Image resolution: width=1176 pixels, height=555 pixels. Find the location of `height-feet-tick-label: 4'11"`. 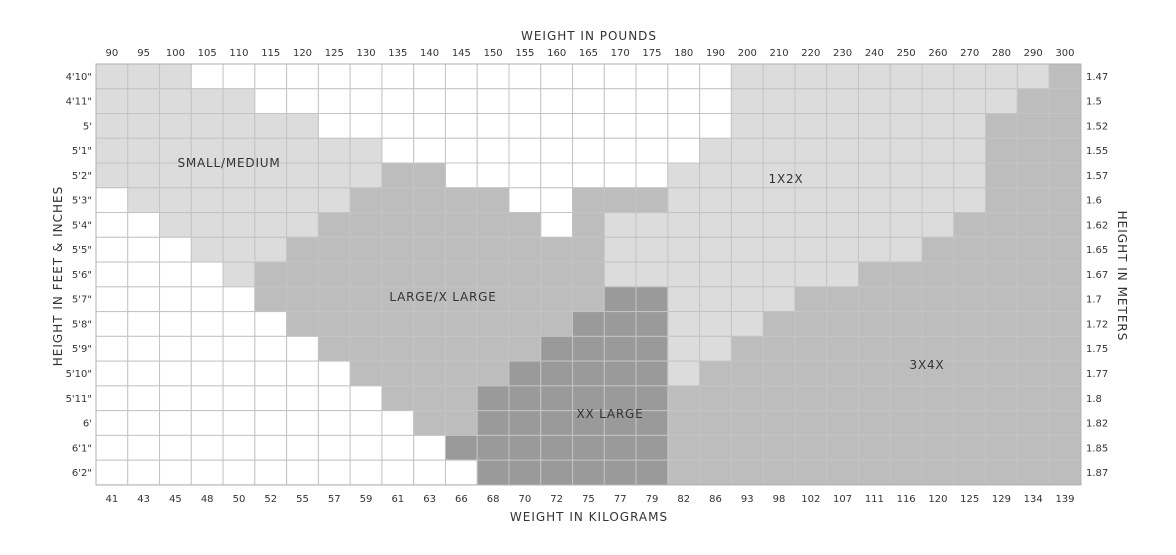

height-feet-tick-label: 4'11" is located at coordinates (79, 102).